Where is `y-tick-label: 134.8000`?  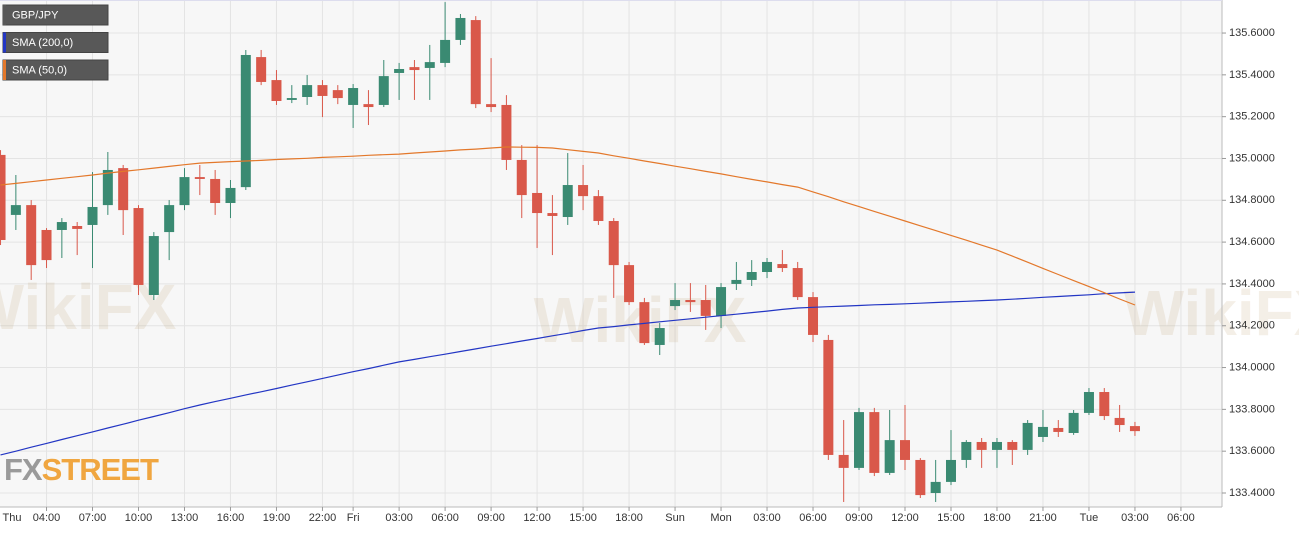
y-tick-label: 134.8000 is located at coordinates (1252, 200).